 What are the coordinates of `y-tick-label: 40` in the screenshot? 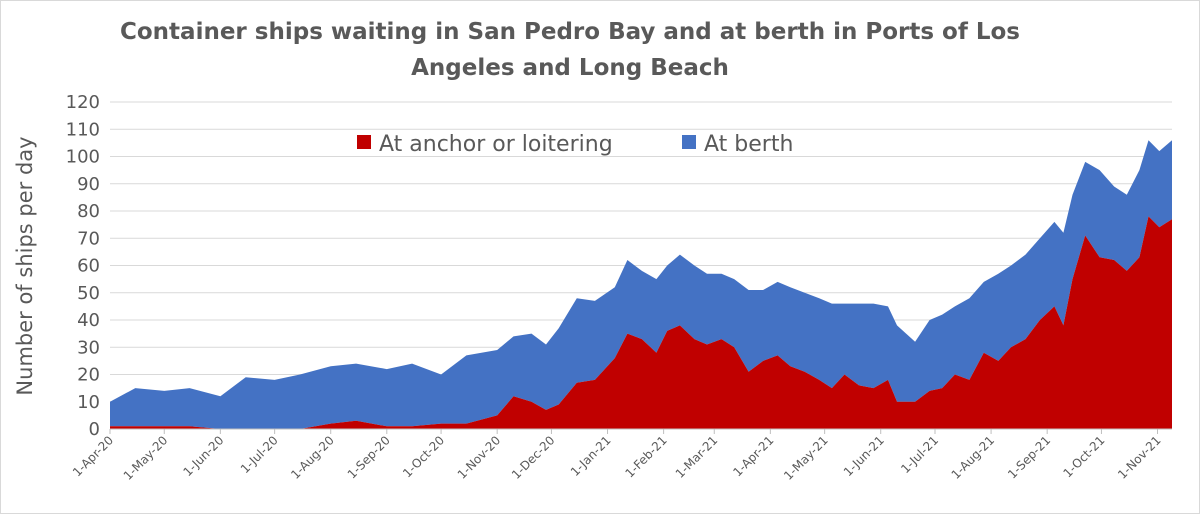 It's located at (88, 320).